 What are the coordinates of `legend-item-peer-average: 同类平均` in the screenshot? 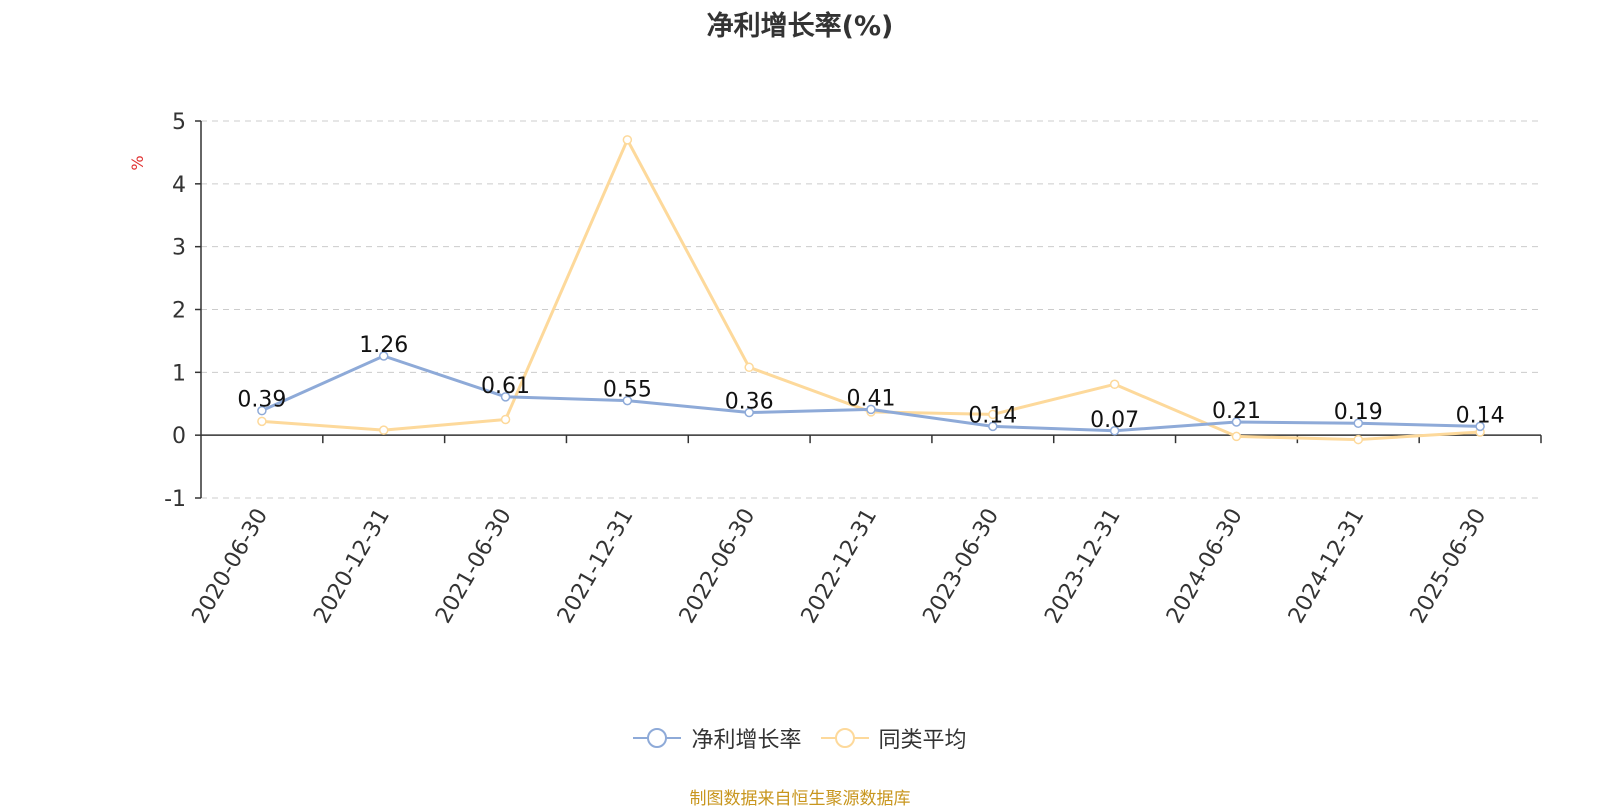 It's located at (893, 738).